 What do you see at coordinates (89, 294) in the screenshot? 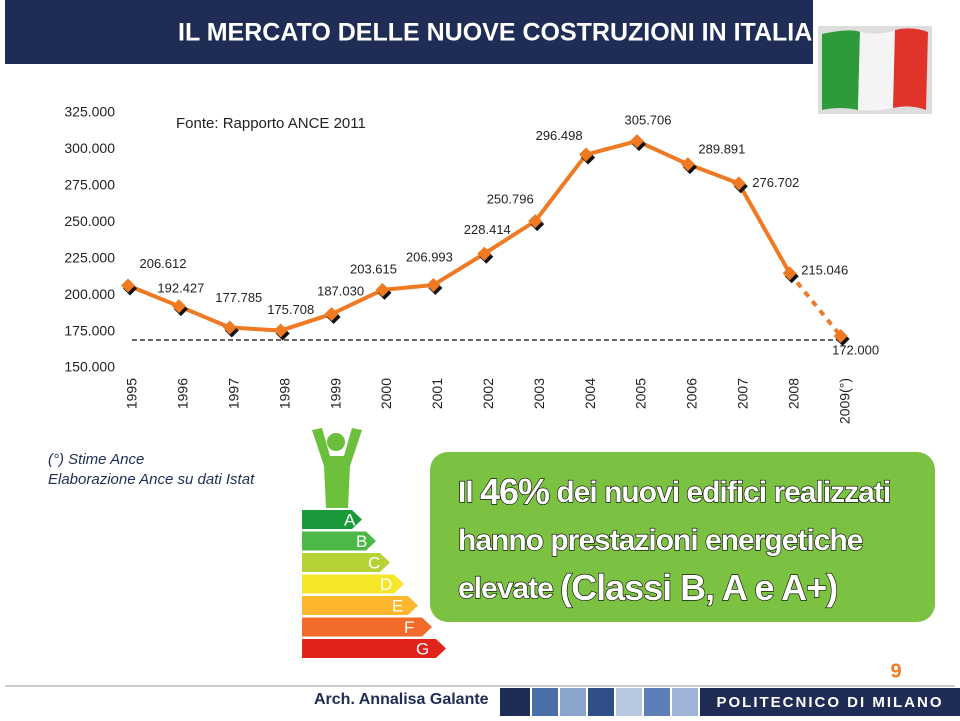
I see `y-tick-label: 200.000` at bounding box center [89, 294].